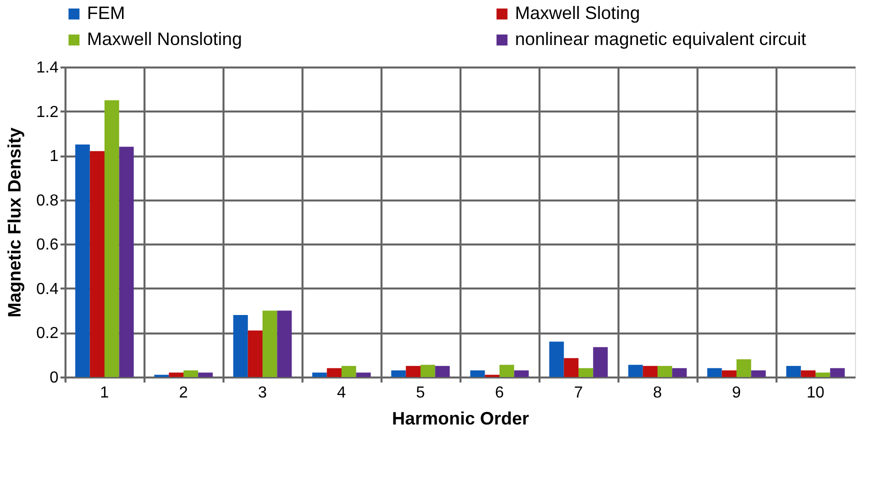 Image resolution: width=889 pixels, height=488 pixels. I want to click on x-tick-label: 1, so click(105, 393).